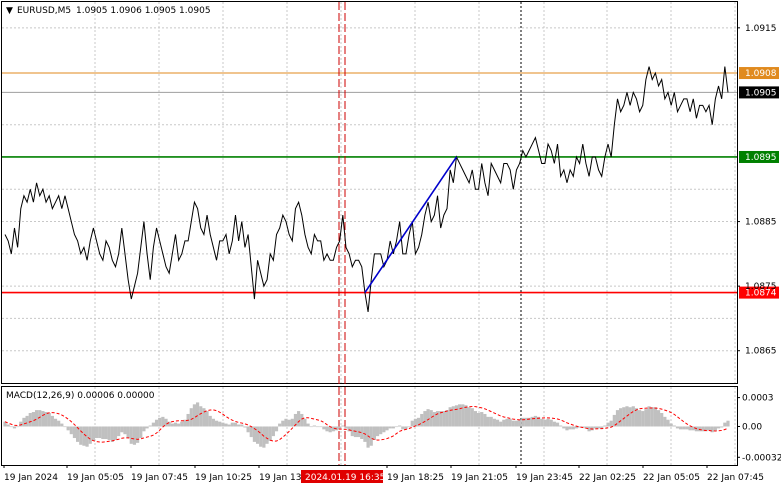  I want to click on macd-tick-label: -0.00032, so click(761, 458).